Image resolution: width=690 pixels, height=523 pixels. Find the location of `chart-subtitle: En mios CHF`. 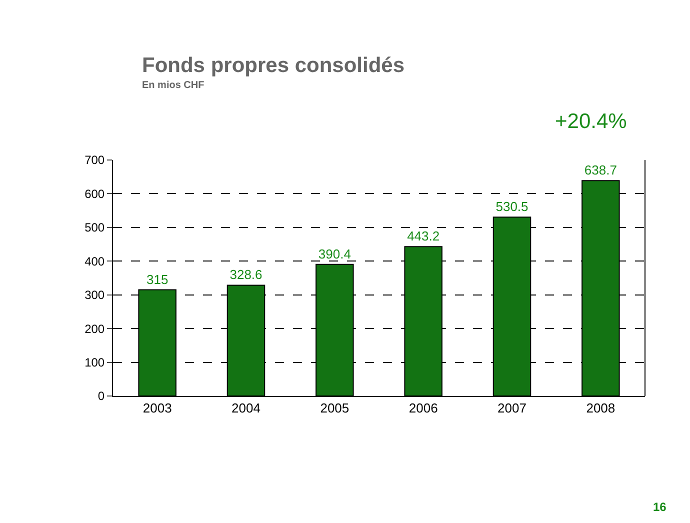

chart-subtitle: En mios CHF is located at coordinates (173, 85).